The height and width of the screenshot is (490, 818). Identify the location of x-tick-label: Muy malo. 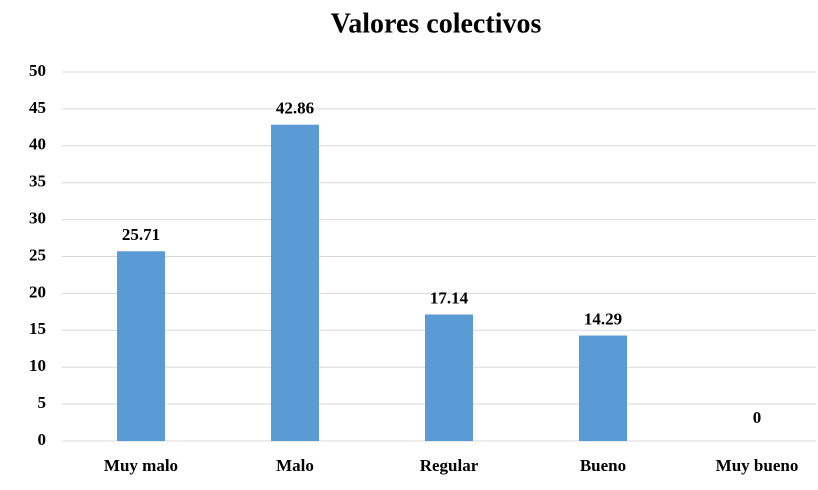
(141, 465).